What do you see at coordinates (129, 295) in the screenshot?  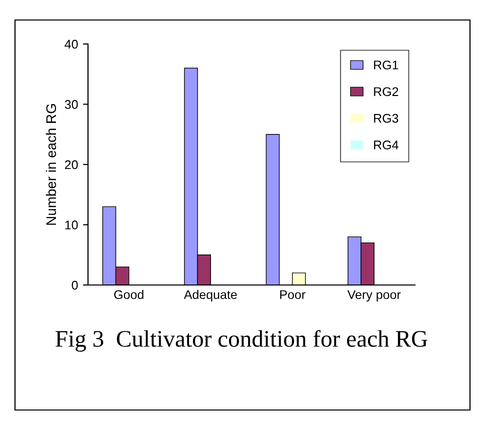 I see `x-tick-label: Good` at bounding box center [129, 295].